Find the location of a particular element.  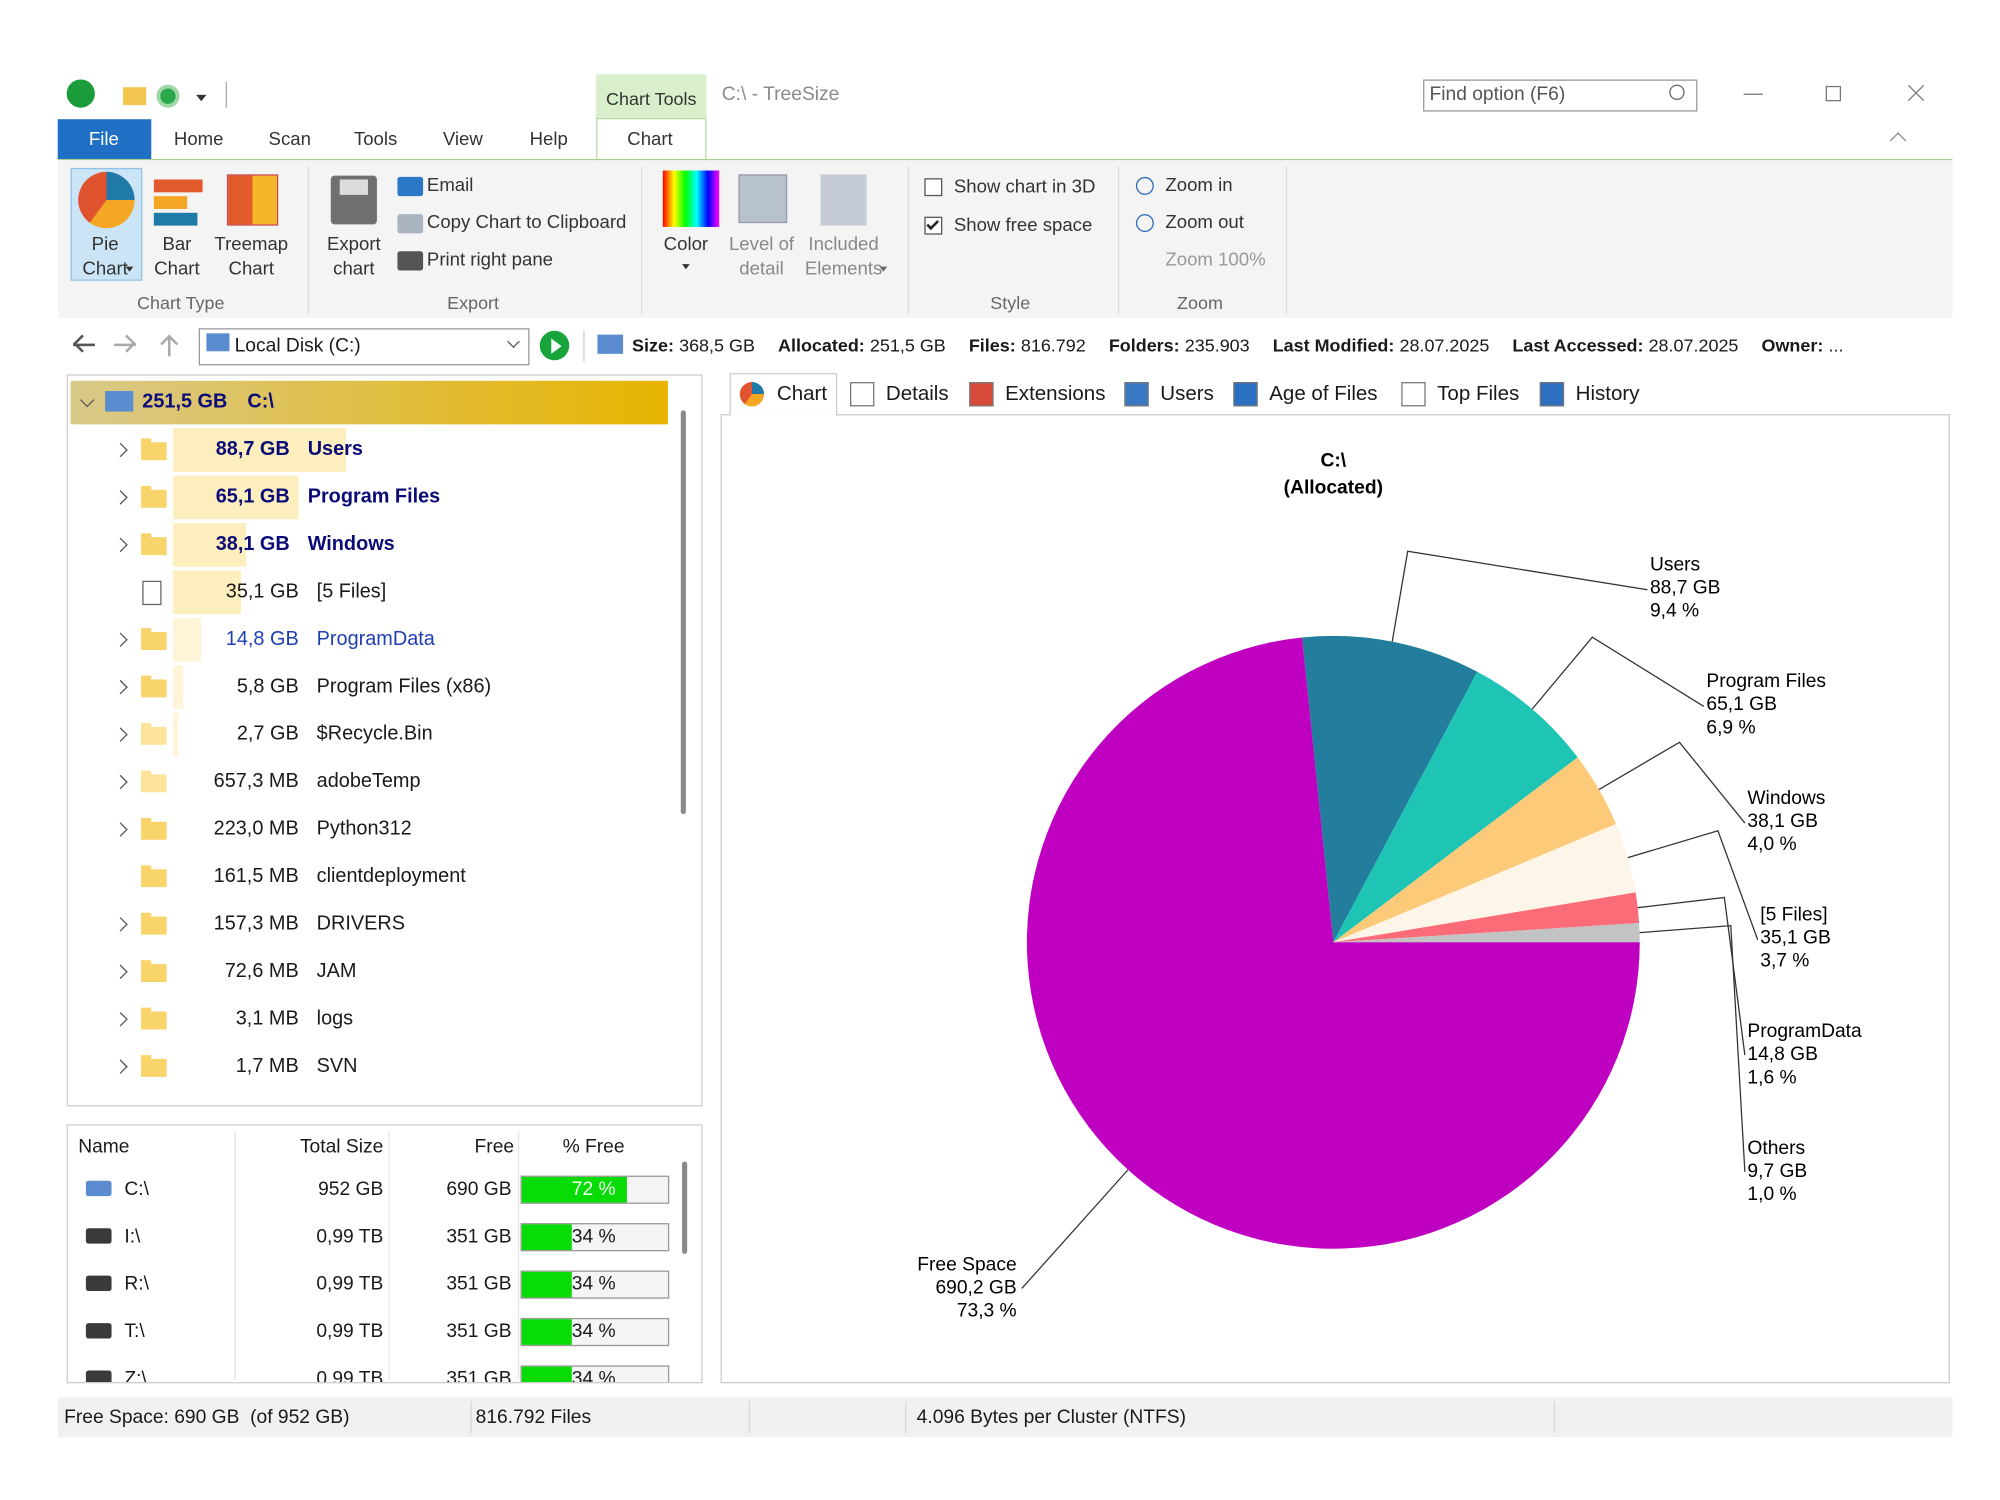

ribbon-button-label: Level of is located at coordinates (761, 245).